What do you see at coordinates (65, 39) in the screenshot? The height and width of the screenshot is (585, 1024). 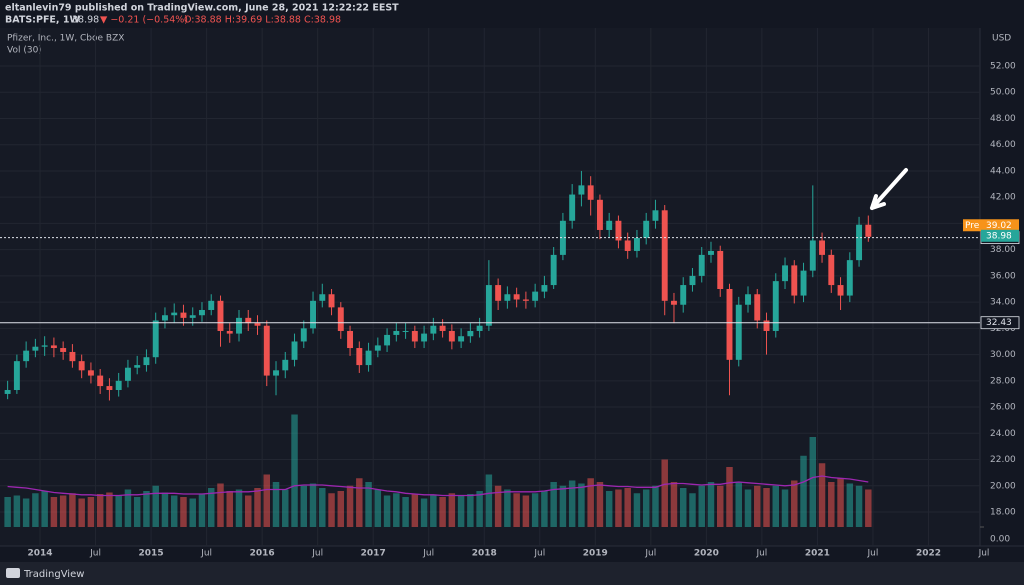 I see `chart-title: Pfizer, Inc., 1W, Cboe BZX` at bounding box center [65, 39].